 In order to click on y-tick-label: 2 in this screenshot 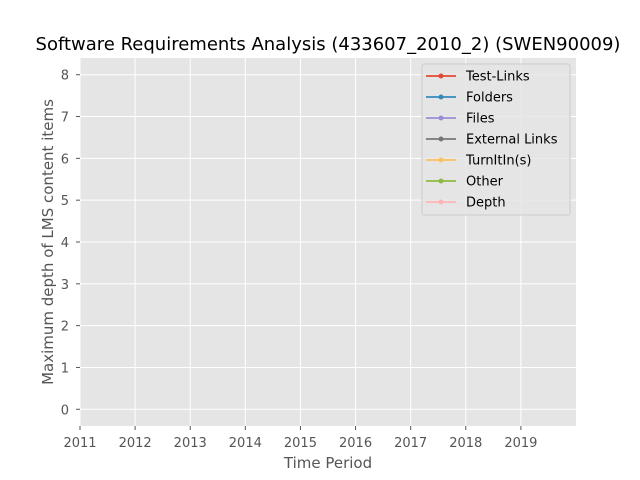, I will do `click(65, 327)`.